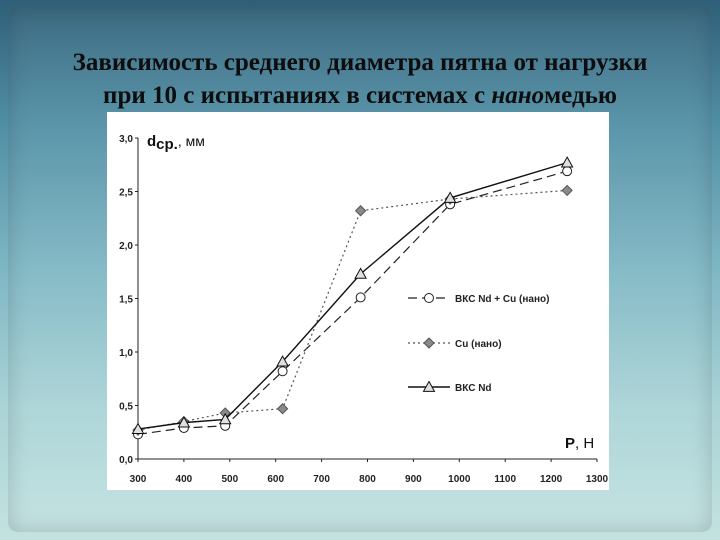  I want to click on x-axis-label: P, Н, so click(579, 443).